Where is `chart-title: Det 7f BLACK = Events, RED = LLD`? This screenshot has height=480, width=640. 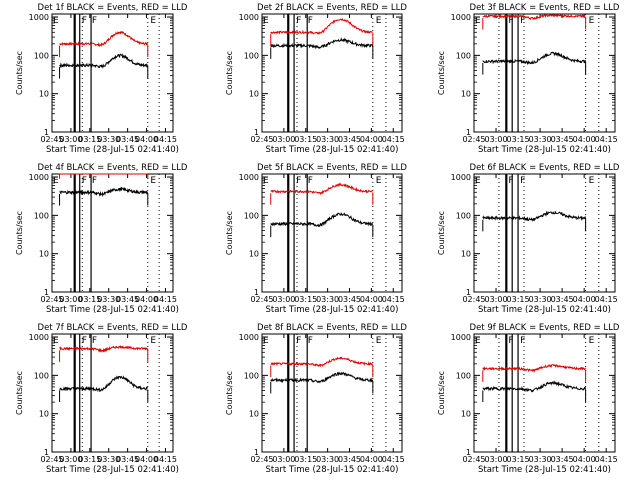 chart-title: Det 7f BLACK = Events, RED = LLD is located at coordinates (113, 328).